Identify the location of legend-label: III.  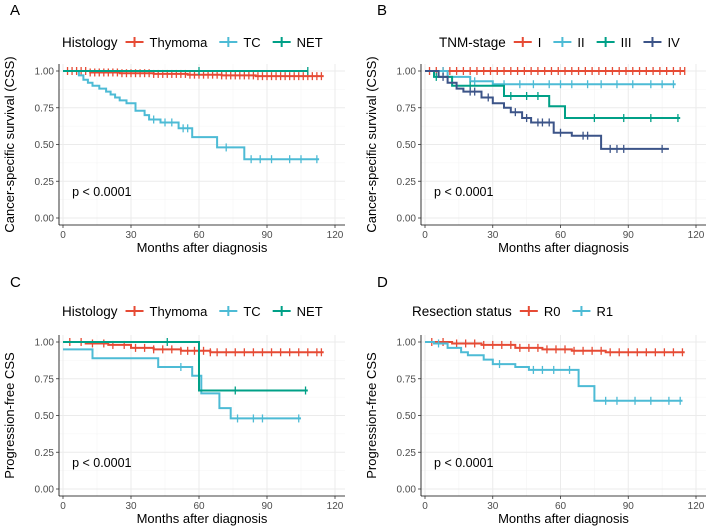
(626, 42).